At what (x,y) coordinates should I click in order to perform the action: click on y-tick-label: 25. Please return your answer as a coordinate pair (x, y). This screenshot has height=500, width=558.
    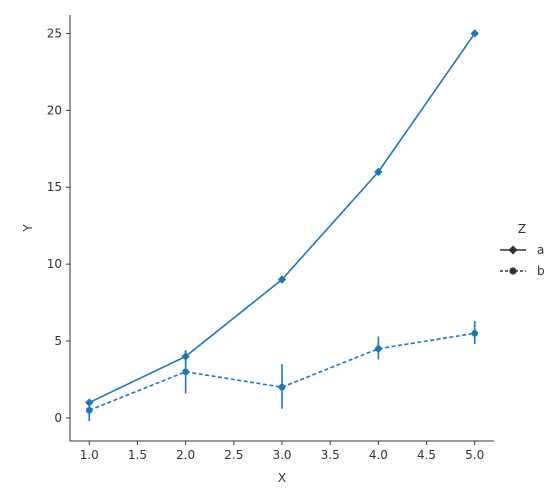
    Looking at the image, I should click on (54, 33).